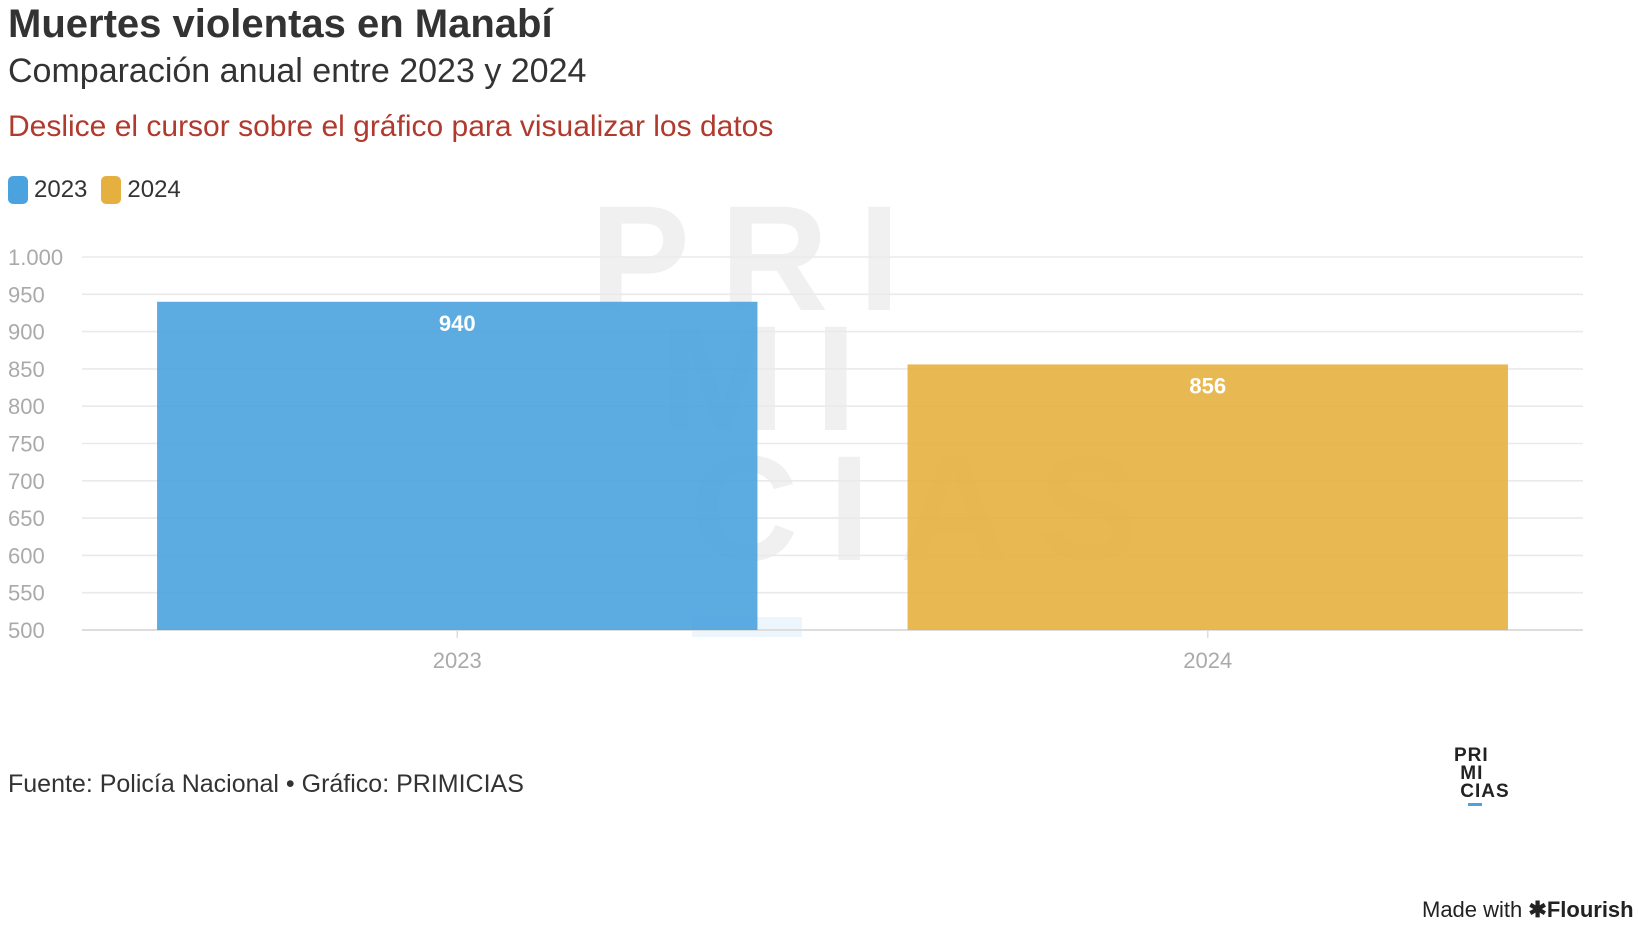 This screenshot has height=934, width=1638. What do you see at coordinates (18, 190) in the screenshot?
I see `legend-swatch-2023` at bounding box center [18, 190].